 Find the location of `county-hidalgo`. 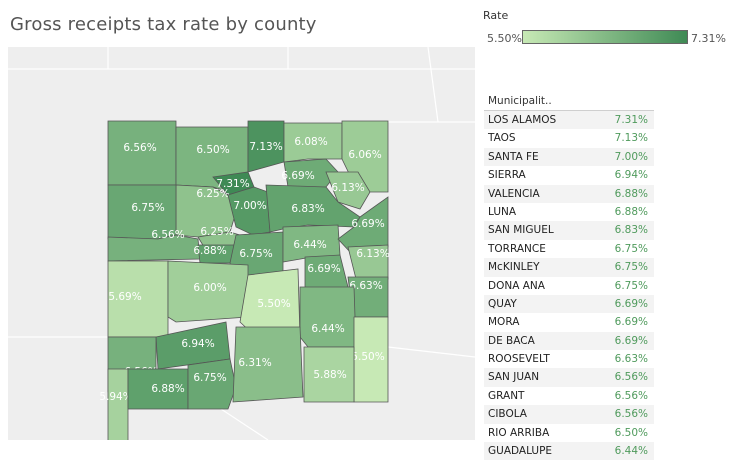

county-hidalgo is located at coordinates (118, 405).